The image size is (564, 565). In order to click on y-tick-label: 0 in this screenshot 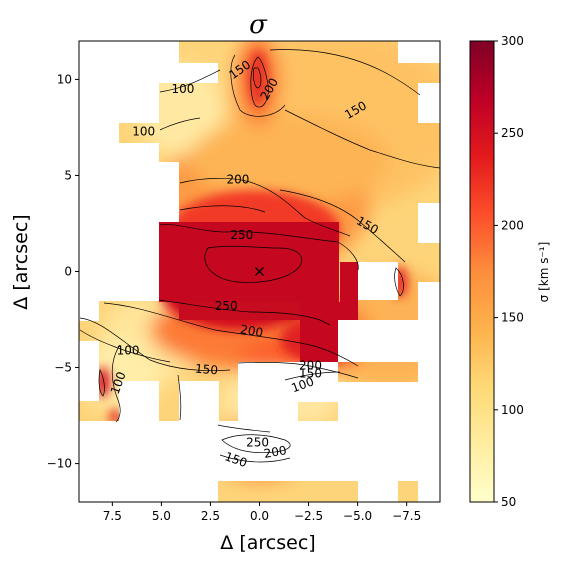, I will do `click(68, 272)`.